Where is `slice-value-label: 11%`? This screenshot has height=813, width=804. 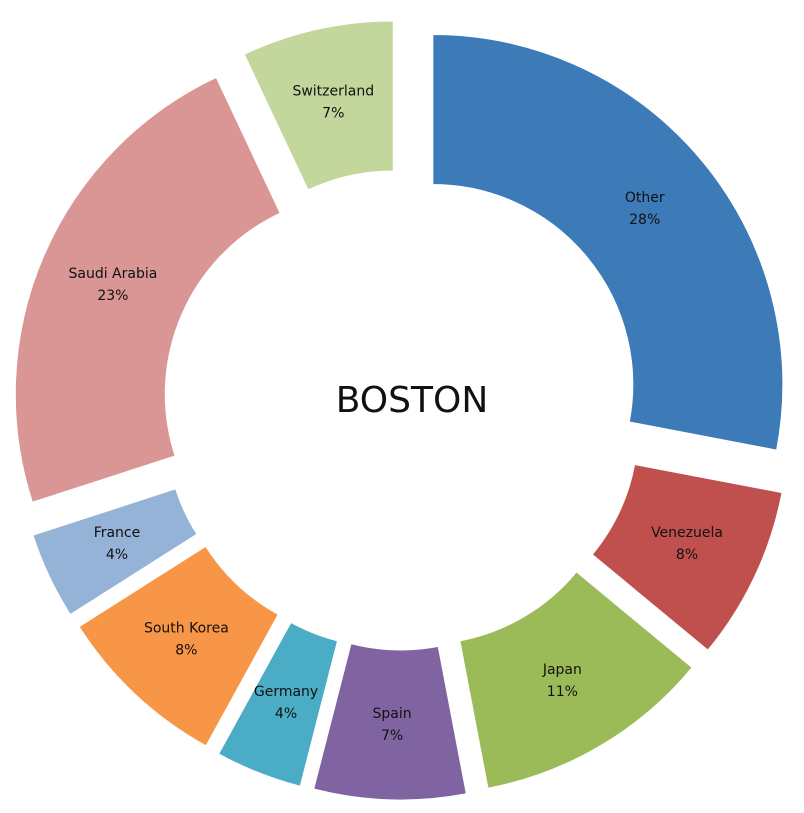
slice-value-label: 11% is located at coordinates (562, 692).